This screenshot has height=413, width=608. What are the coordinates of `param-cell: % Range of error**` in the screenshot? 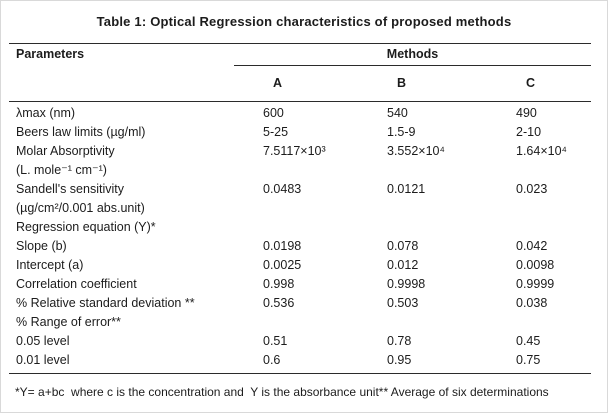 It's located at (68, 322).